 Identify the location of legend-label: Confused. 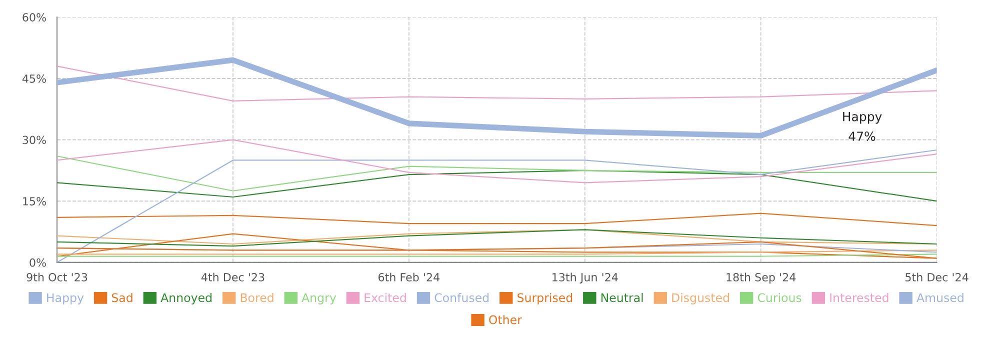
(461, 297).